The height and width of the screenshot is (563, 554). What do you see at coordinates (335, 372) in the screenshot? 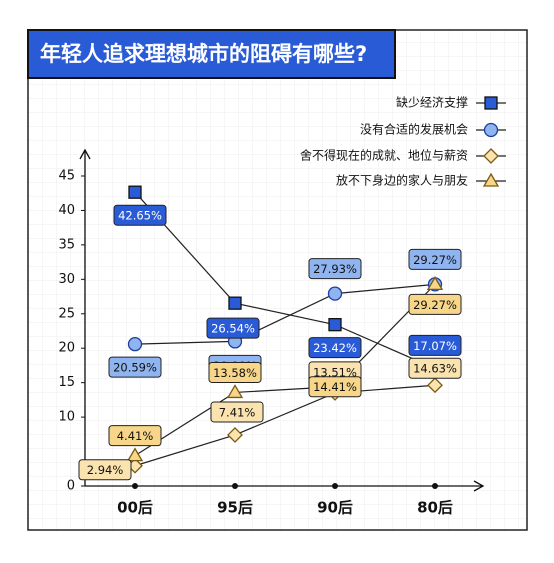
I see `value-label: 13.51%` at bounding box center [335, 372].